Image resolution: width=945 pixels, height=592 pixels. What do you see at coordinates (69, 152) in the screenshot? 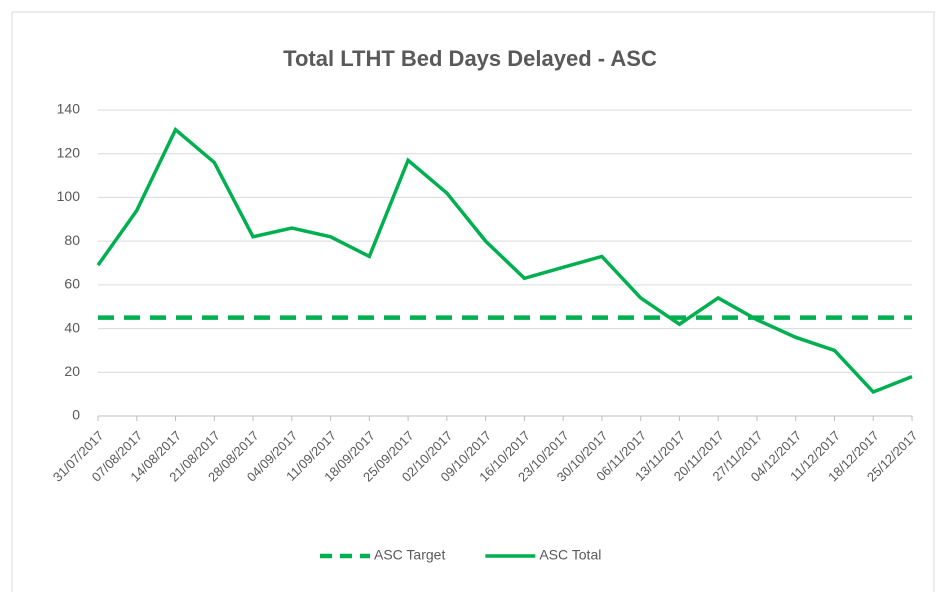
I see `y-tick-label: 120` at bounding box center [69, 152].